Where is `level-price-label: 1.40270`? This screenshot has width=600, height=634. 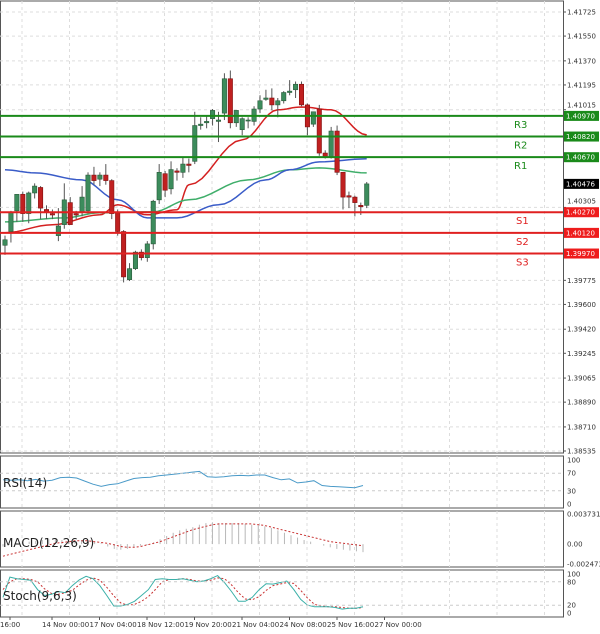
level-price-label: 1.40270 is located at coordinates (580, 213).